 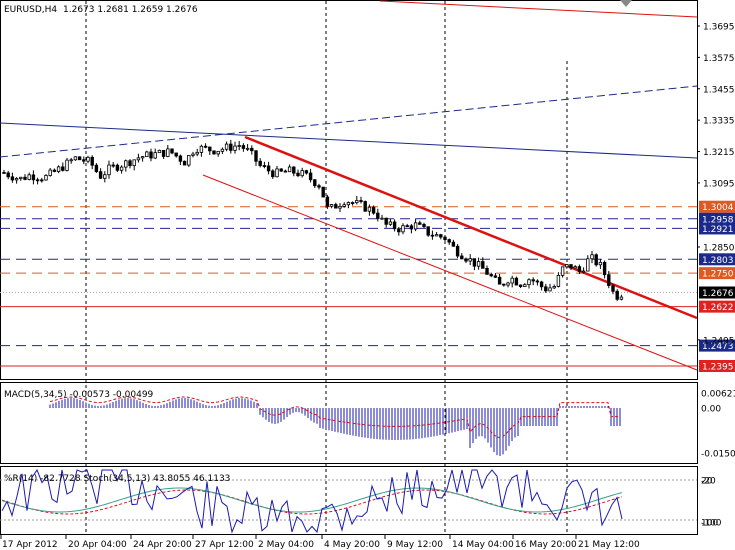 I want to click on macd-tick-label: 0.00, so click(x=711, y=410).